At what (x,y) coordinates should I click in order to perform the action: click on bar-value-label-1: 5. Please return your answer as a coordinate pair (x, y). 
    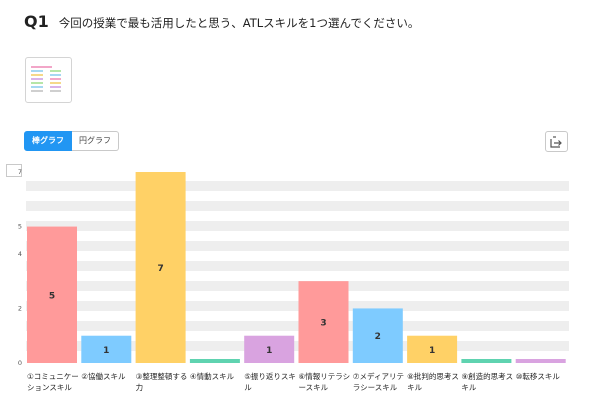
    Looking at the image, I should click on (52, 296).